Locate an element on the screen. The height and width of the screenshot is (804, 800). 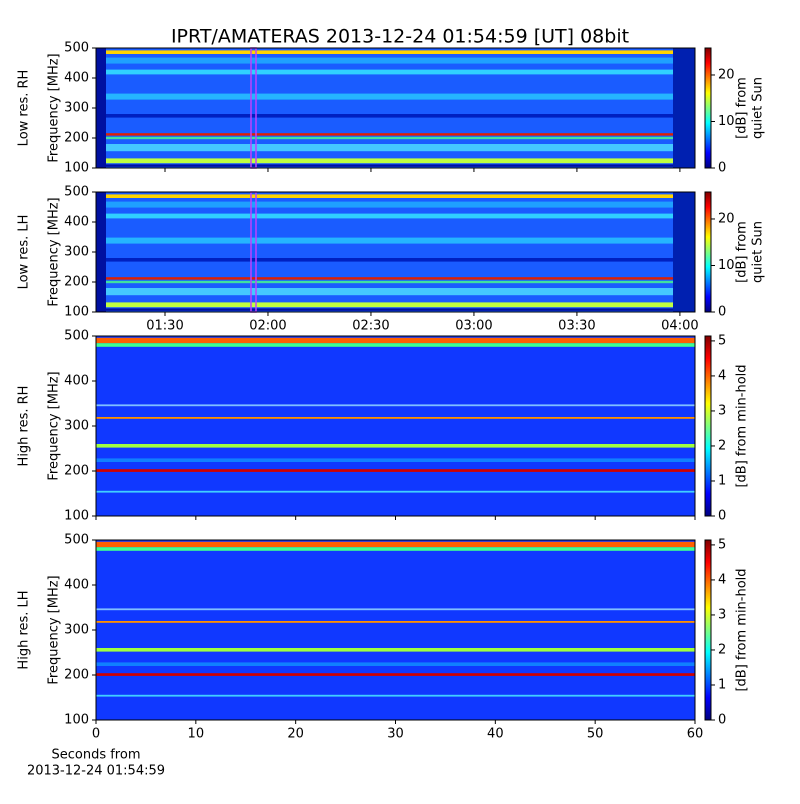
y-axis-label: High res. LH is located at coordinates (24, 629).